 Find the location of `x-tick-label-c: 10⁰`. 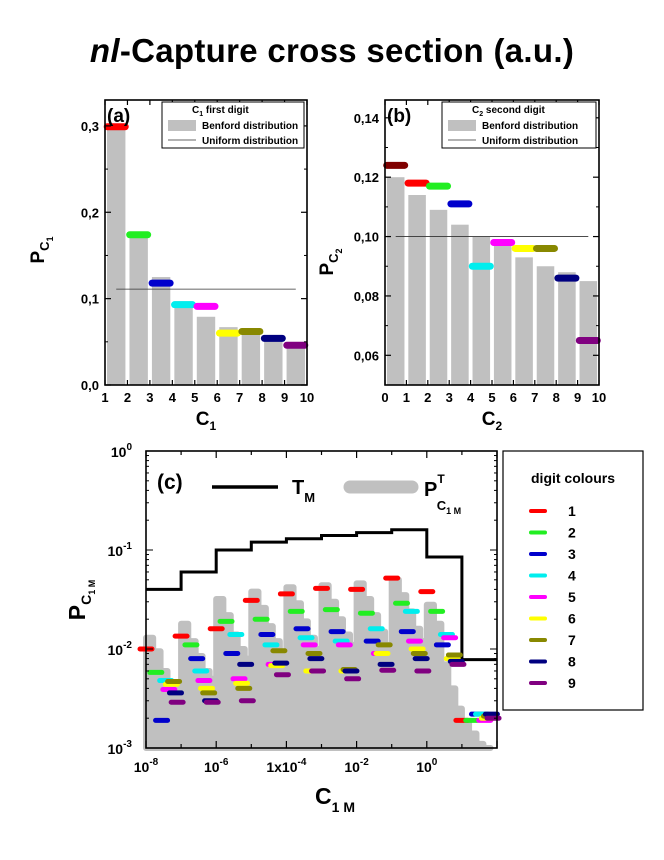

x-tick-label-c: 10⁰ is located at coordinates (427, 766).